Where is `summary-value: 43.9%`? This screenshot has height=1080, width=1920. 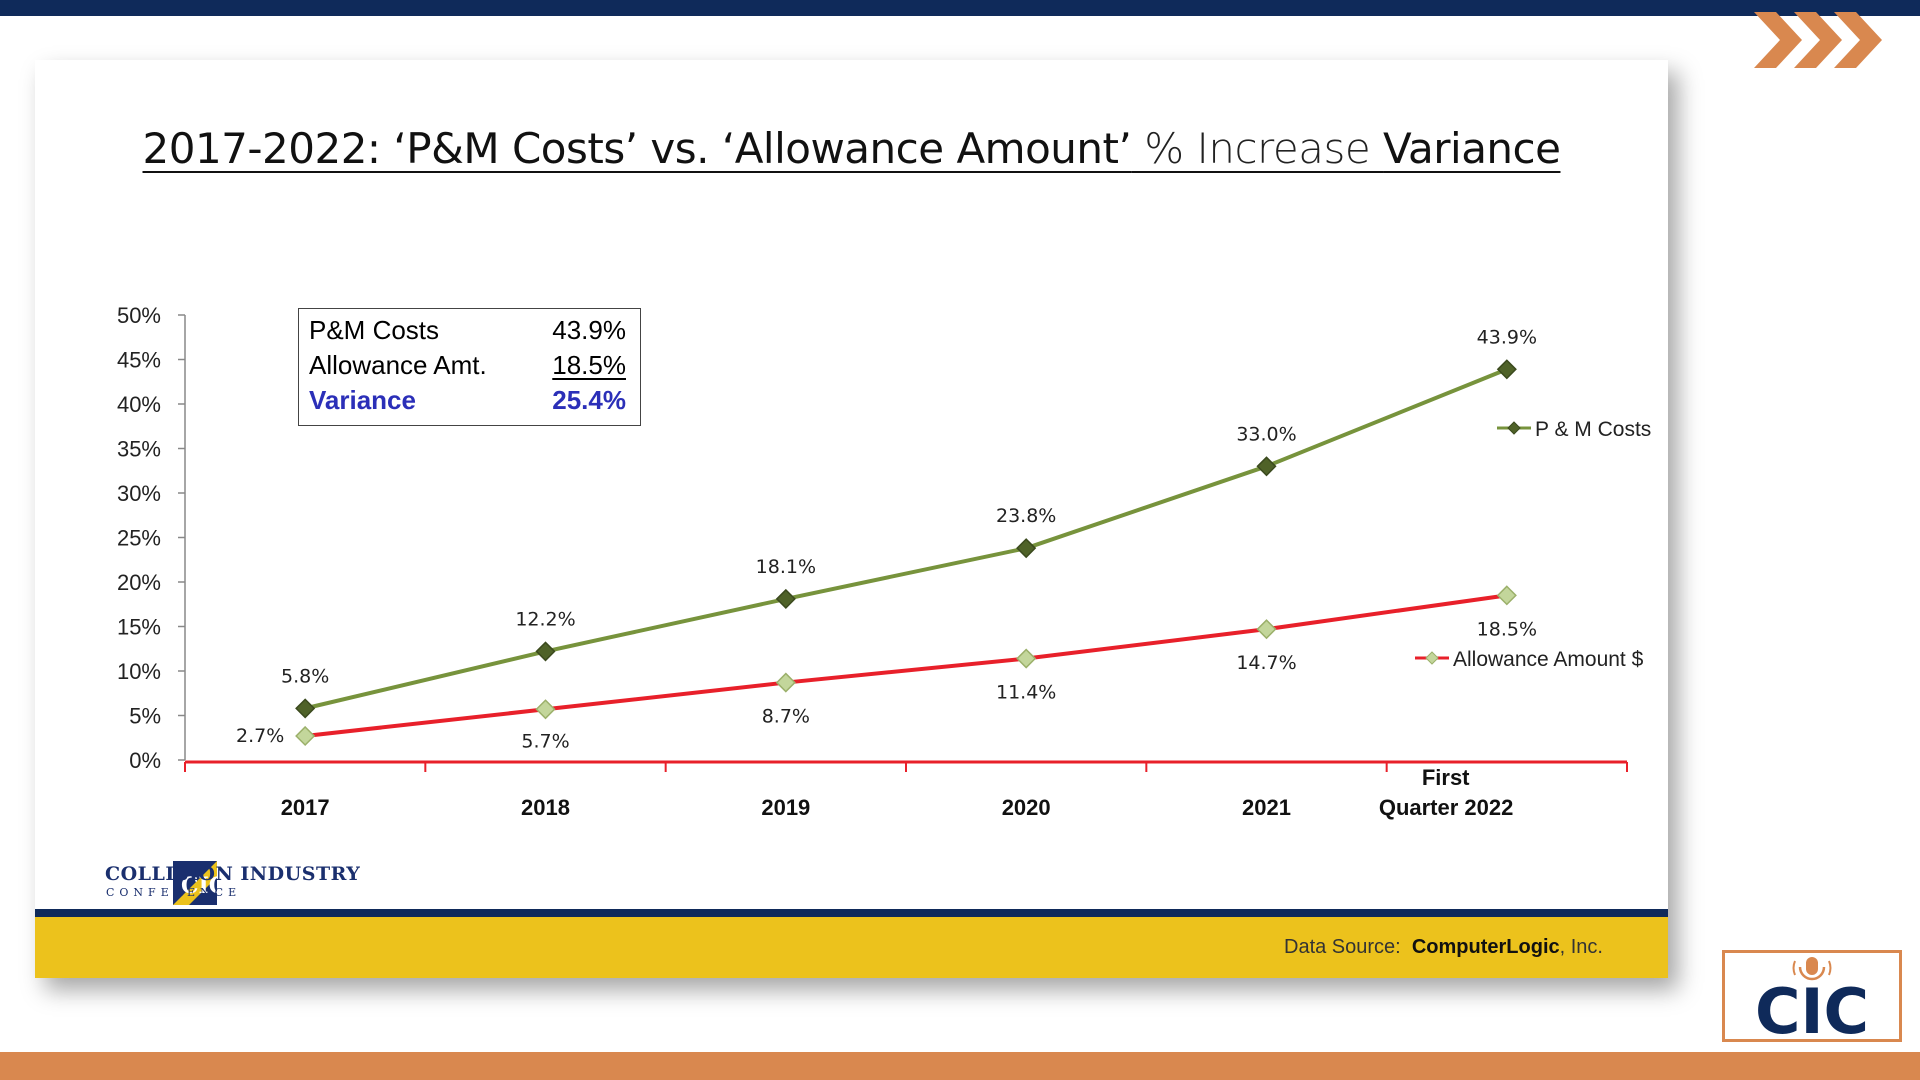
summary-value: 43.9% is located at coordinates (589, 330).